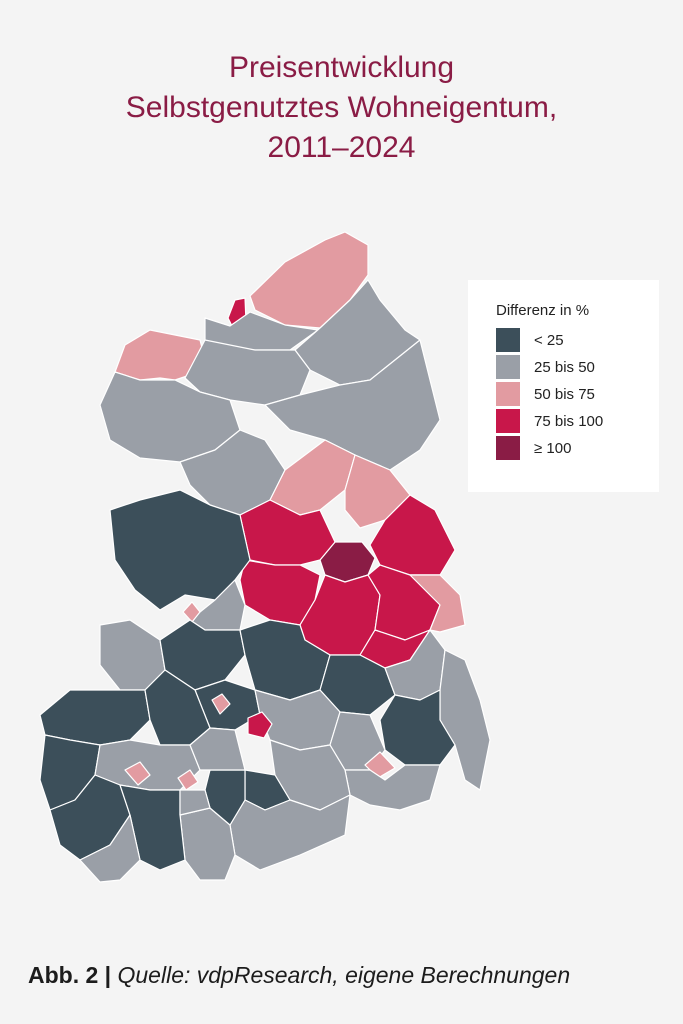 The image size is (683, 1024). I want to click on region-th-gera, so click(217, 749).